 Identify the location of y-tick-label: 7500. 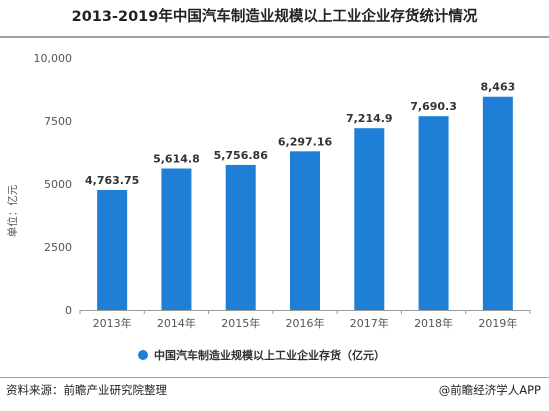
(58, 121).